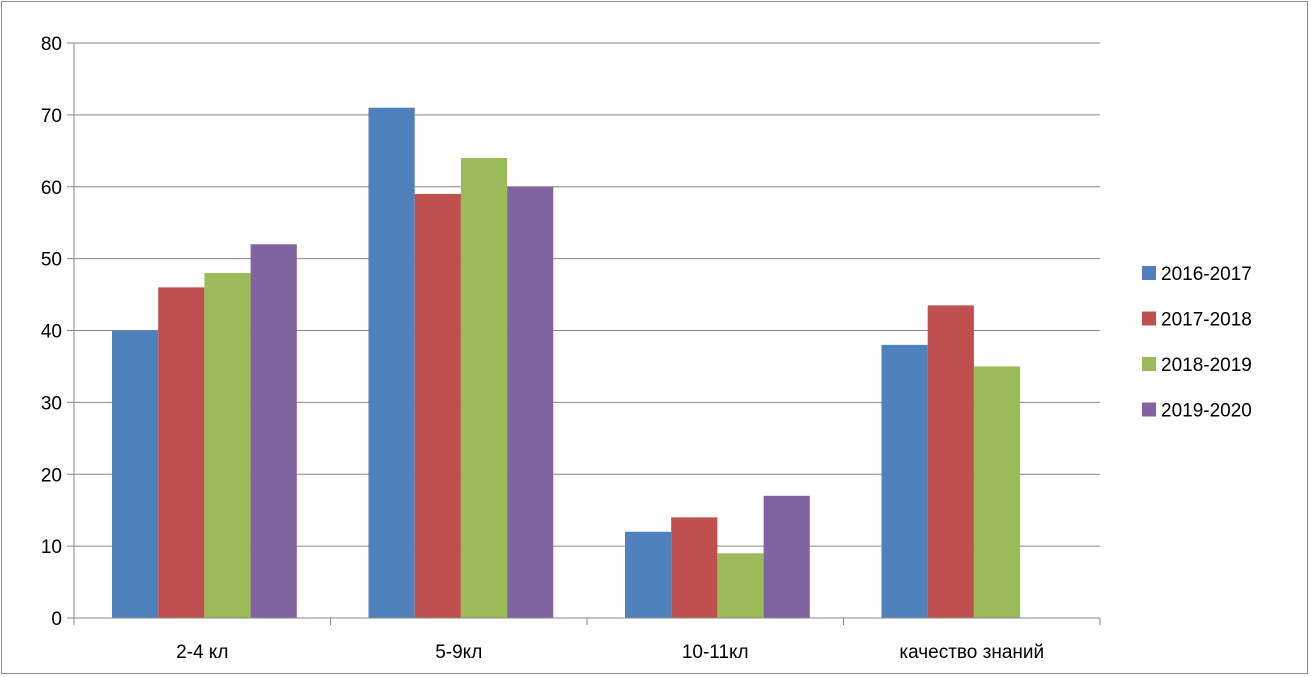 The height and width of the screenshot is (677, 1311). Describe the element at coordinates (437, 405) in the screenshot. I see `bar-2017-2018-5-9кл` at that location.